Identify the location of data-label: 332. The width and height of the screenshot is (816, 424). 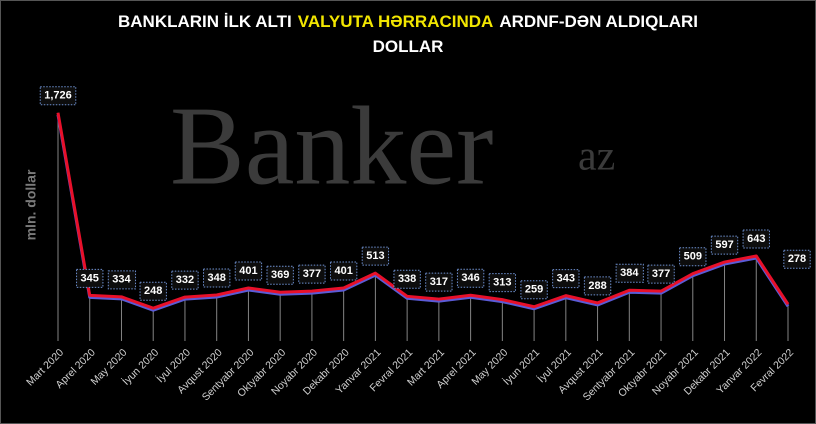
(185, 280).